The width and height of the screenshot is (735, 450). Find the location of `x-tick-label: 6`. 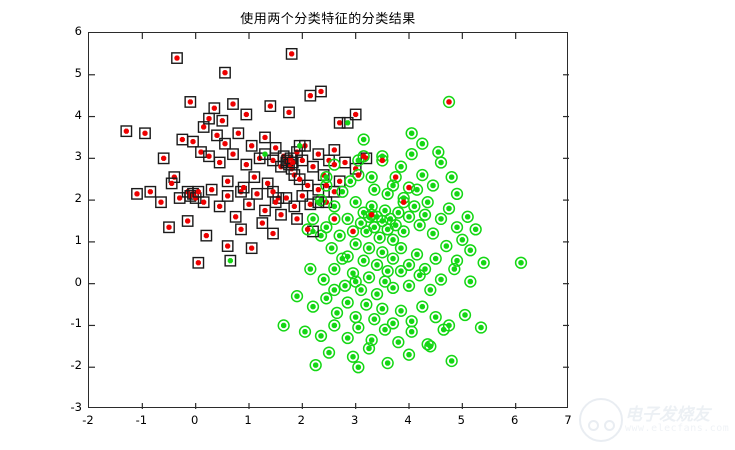

x-tick-label: 6 is located at coordinates (514, 420).